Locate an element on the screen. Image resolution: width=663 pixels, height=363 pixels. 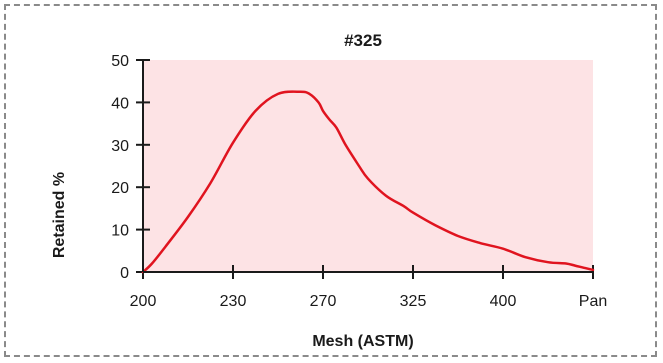
x-tick-label: 230 is located at coordinates (233, 301).